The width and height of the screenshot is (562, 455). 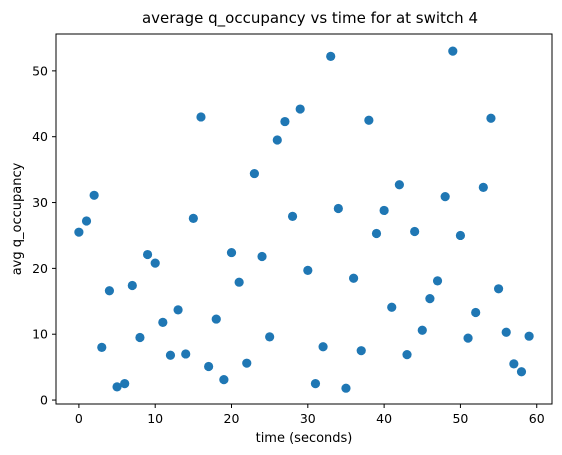 What do you see at coordinates (304, 438) in the screenshot?
I see `x-axis-label: time (seconds)` at bounding box center [304, 438].